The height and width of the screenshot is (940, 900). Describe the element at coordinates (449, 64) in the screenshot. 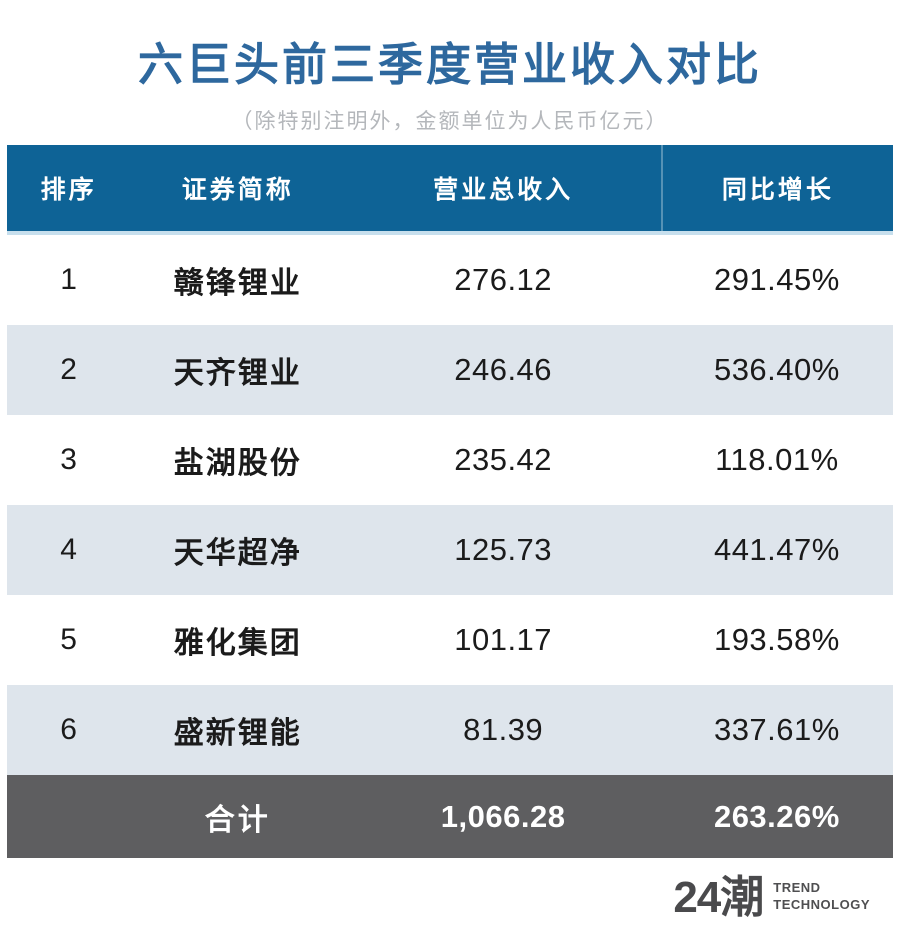

I see `page-title: 六巨头前三季度营业收入对比` at that location.